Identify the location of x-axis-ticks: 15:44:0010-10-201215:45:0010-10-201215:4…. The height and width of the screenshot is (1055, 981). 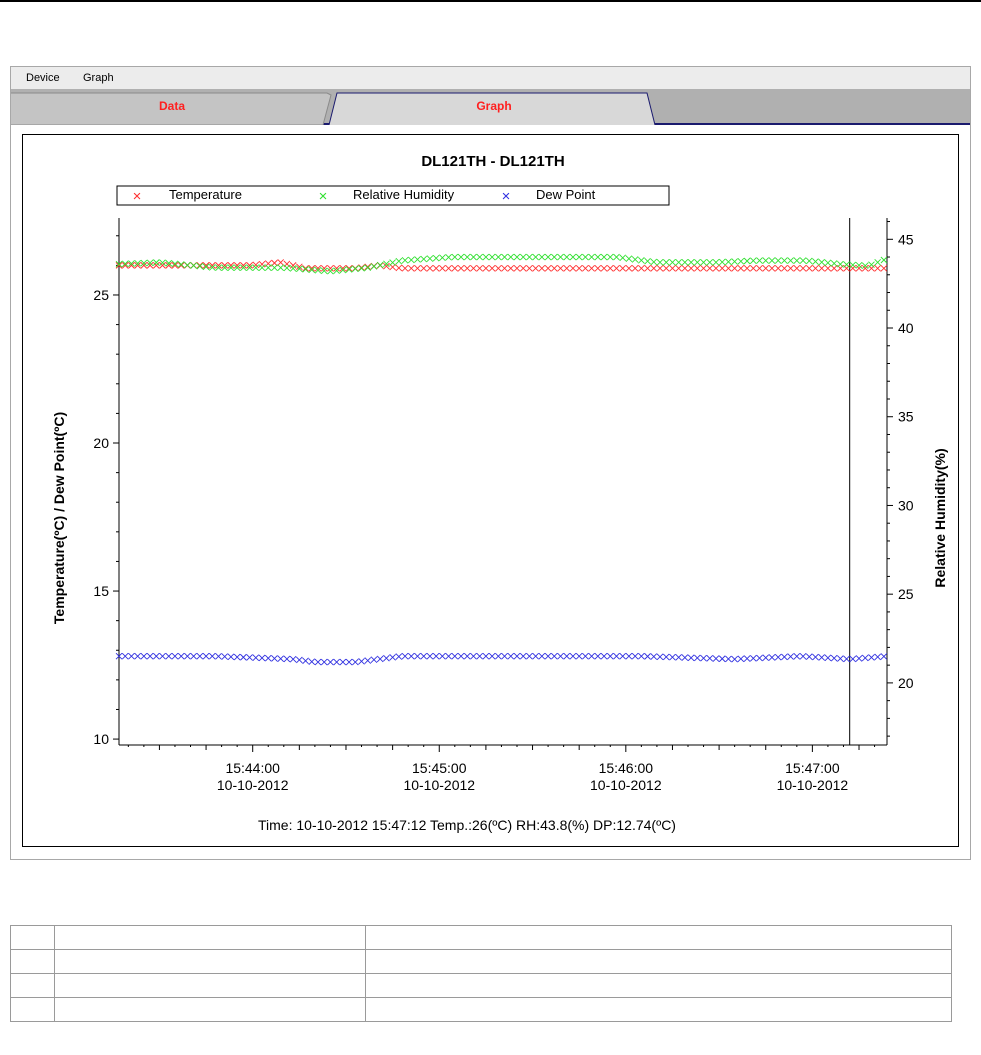
(501, 769).